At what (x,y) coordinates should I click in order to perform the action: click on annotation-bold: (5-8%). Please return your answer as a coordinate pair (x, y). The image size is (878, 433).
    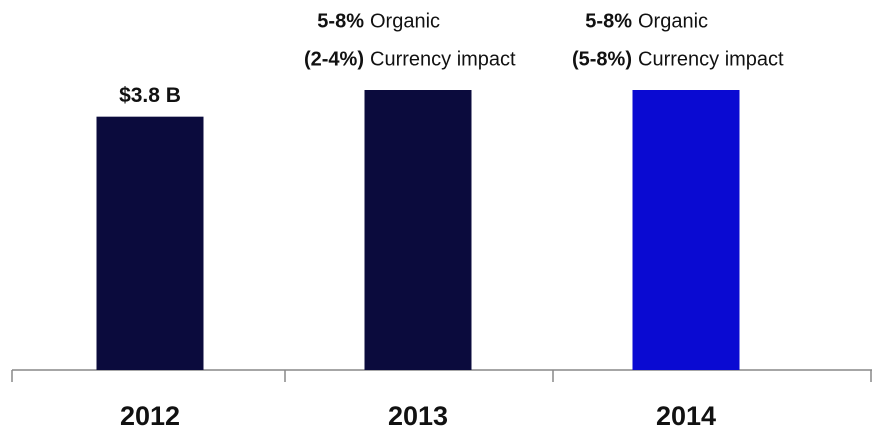
    Looking at the image, I should click on (602, 59).